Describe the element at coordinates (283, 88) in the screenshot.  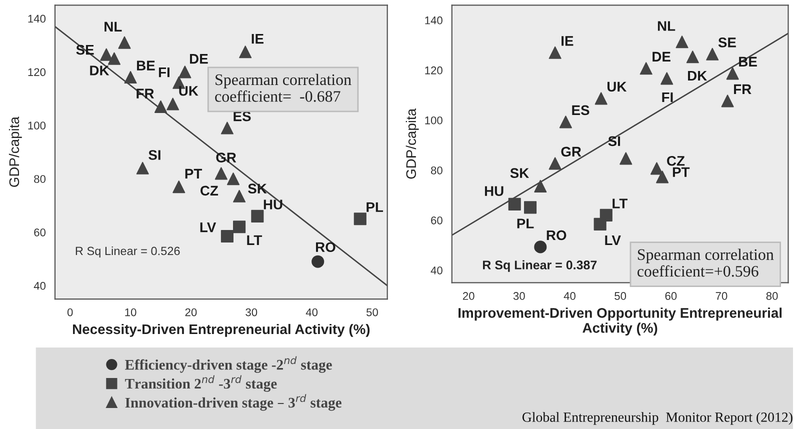
I see `annotation: Spearman correlation coefficient= -0.687` at that location.